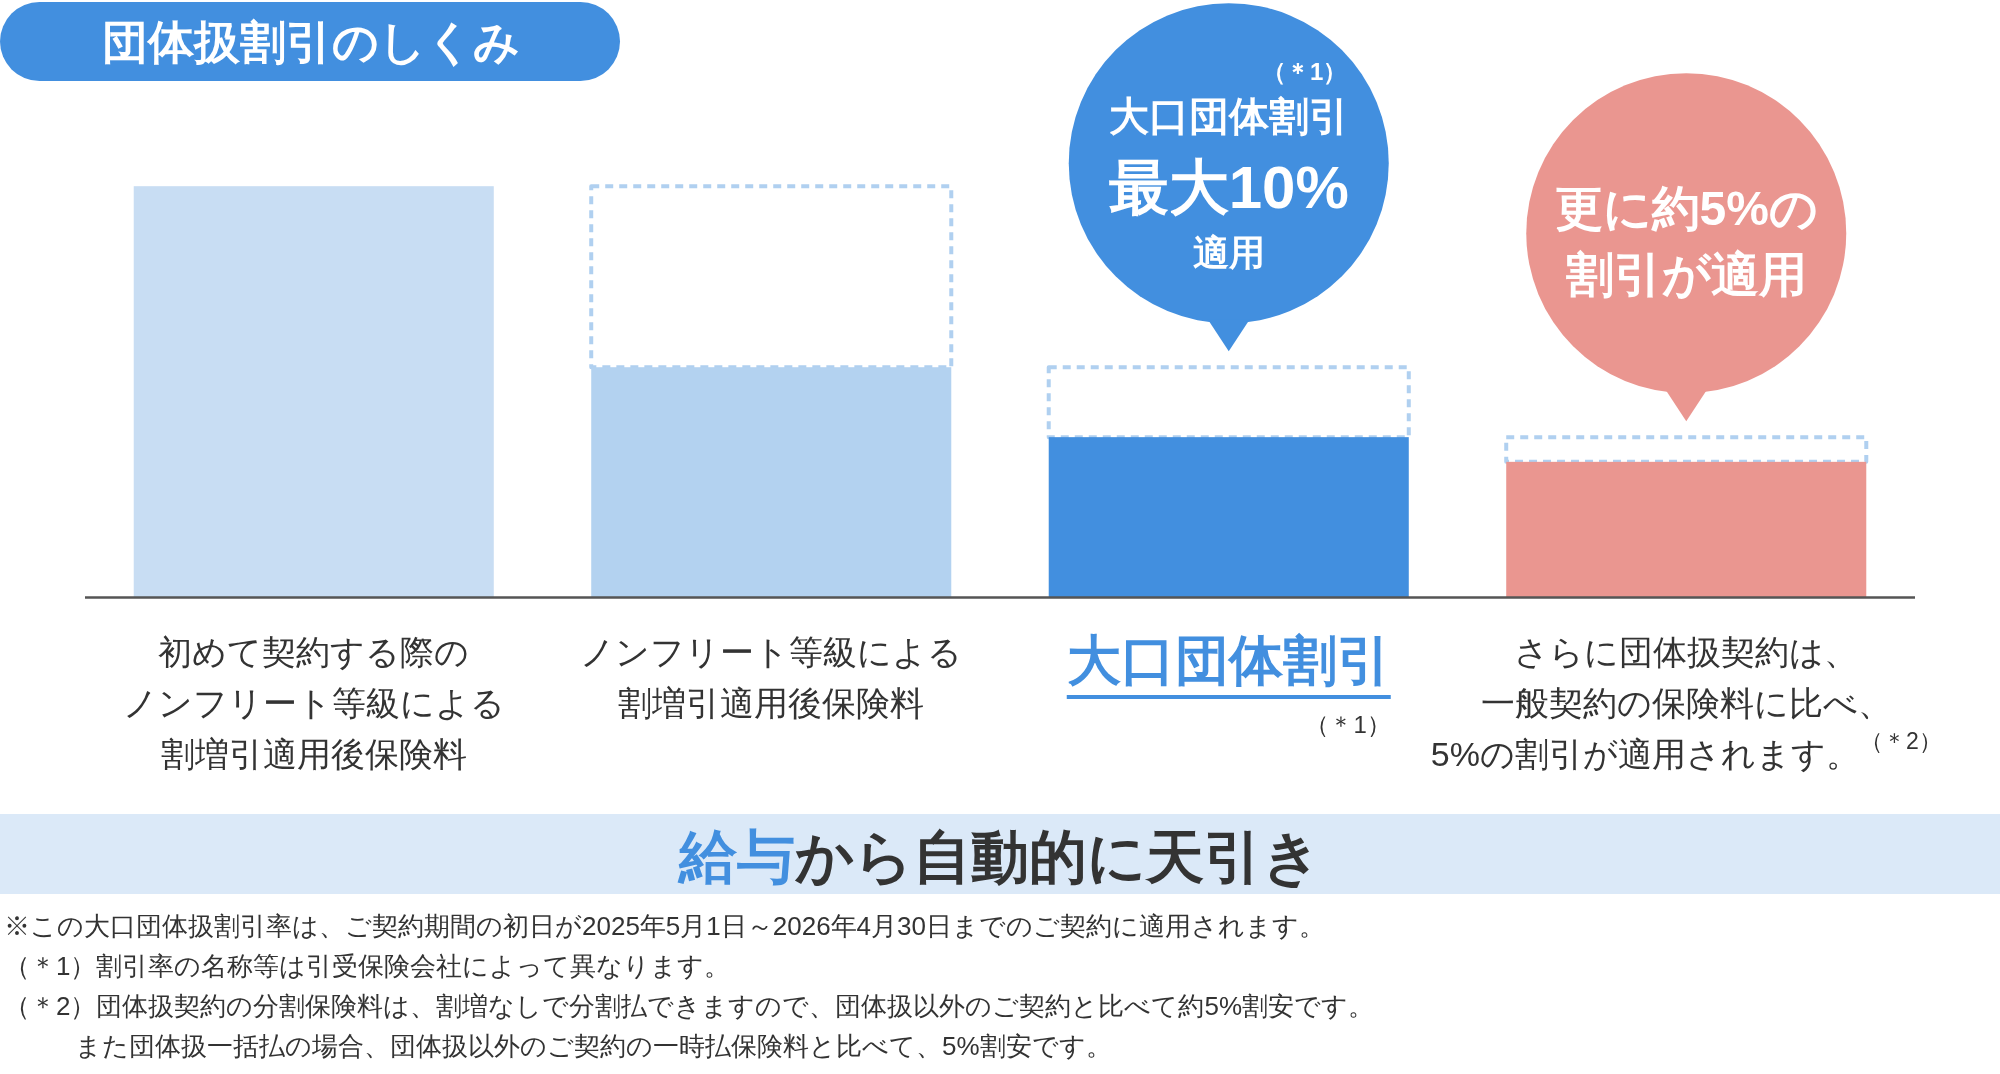  Describe the element at coordinates (664, 926) in the screenshot. I see `annotation: ※この大口団体扱割引率は、ご契約期間の初日が2025年5月1日～2026年4月30日までのご契約に適用されます。` at that location.